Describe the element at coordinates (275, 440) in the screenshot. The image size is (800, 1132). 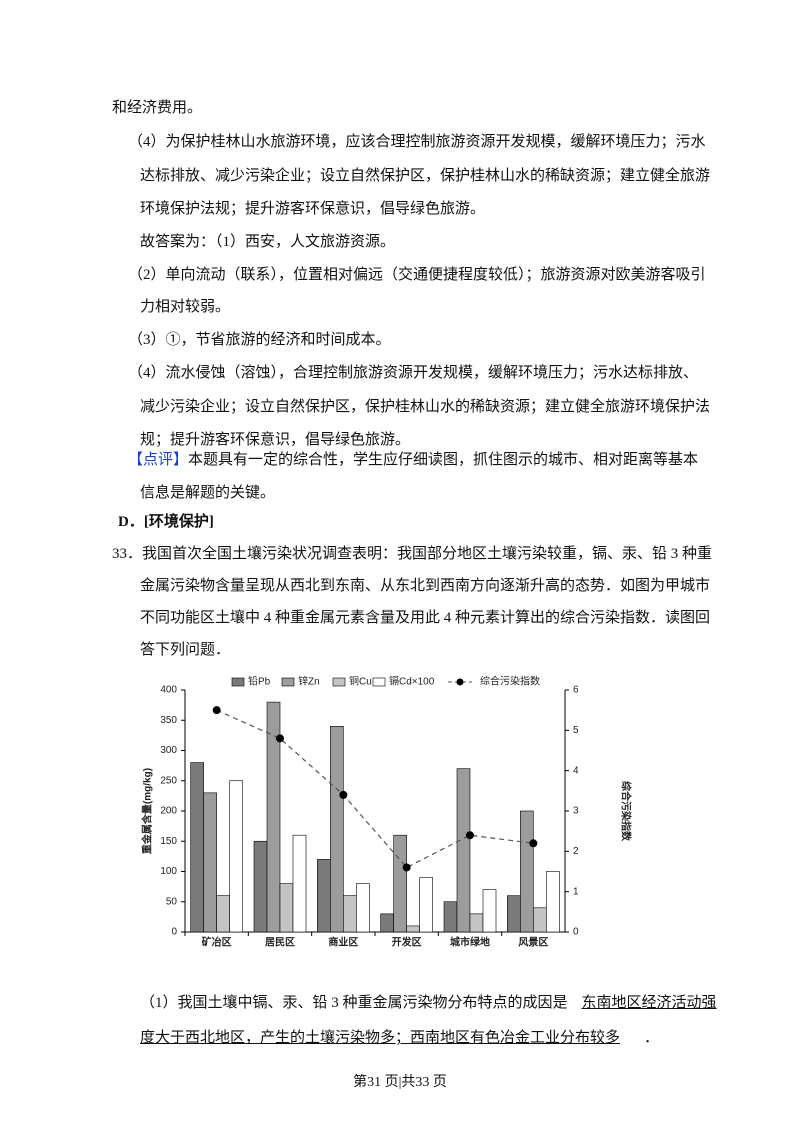
I see `text-line: 规；提升游客环保意识，倡导绿色旅游。` at that location.